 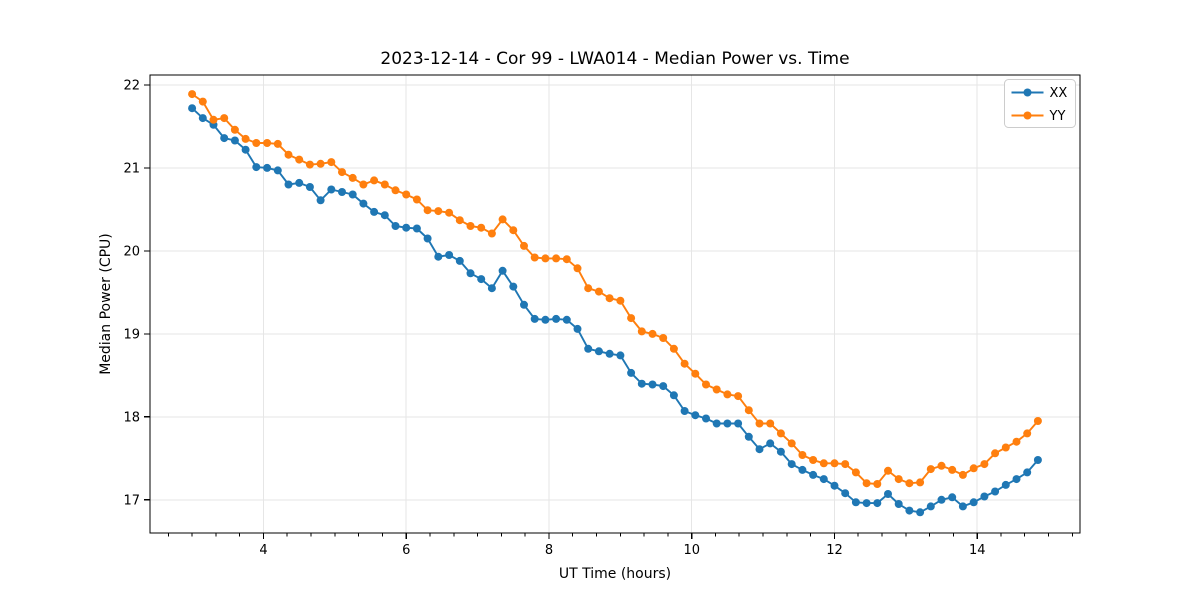 What do you see at coordinates (1059, 93) in the screenshot?
I see `legend-label-XX: XX` at bounding box center [1059, 93].